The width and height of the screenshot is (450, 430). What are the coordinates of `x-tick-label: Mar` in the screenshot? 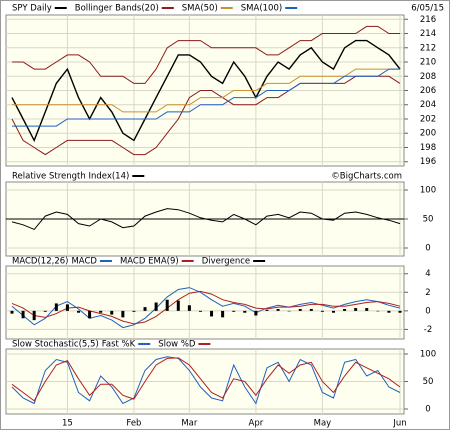 It's located at (189, 424).